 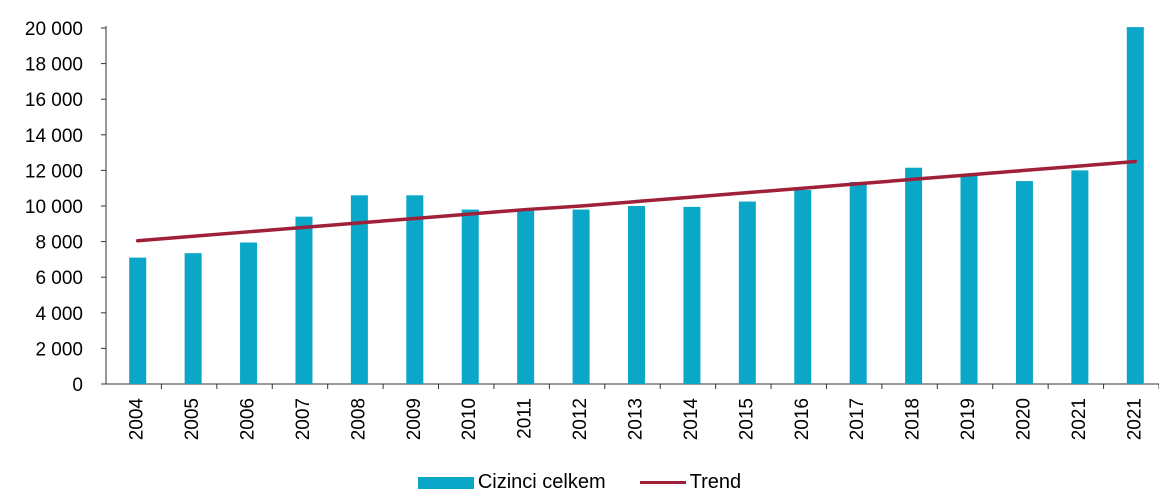 I want to click on y-tick-label: 16 000, so click(x=54, y=100).